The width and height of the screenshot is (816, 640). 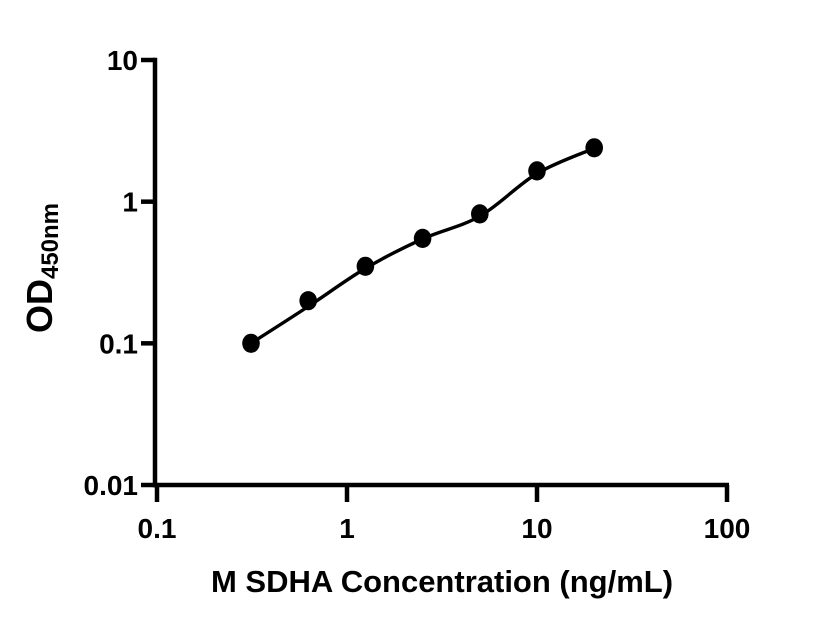 What do you see at coordinates (130, 202) in the screenshot?
I see `y-tick-label: 1` at bounding box center [130, 202].